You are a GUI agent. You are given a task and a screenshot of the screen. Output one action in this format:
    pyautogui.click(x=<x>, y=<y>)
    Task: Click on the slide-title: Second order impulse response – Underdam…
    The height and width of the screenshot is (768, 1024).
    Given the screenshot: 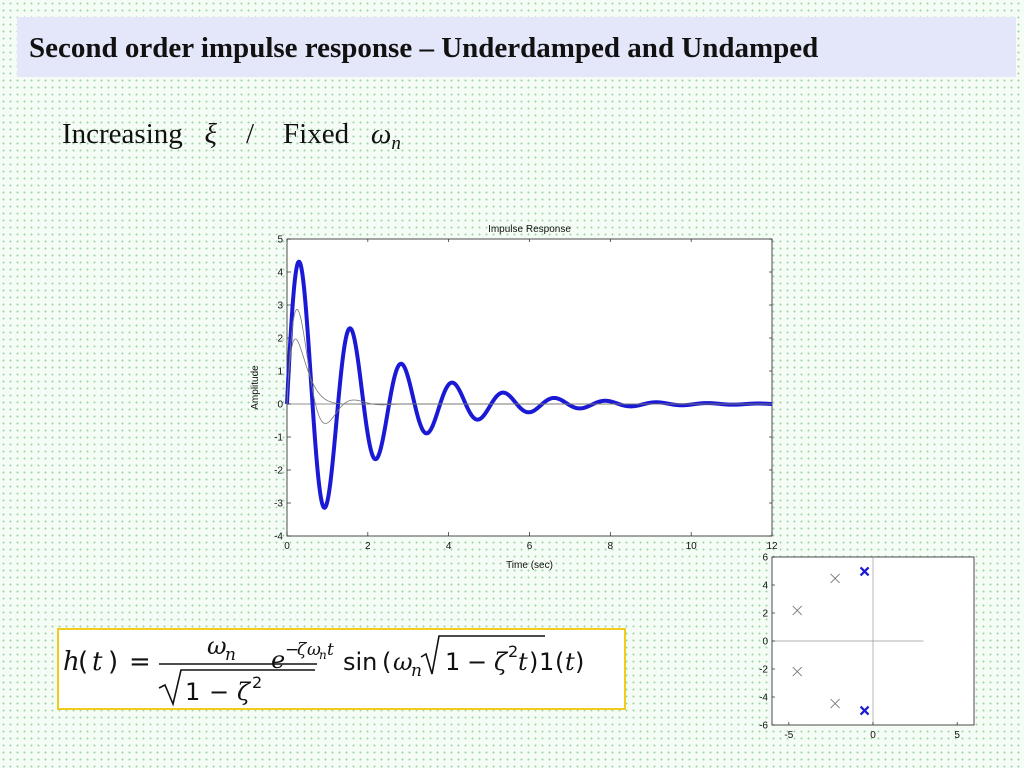 What is the action you would take?
    pyautogui.click(x=516, y=47)
    